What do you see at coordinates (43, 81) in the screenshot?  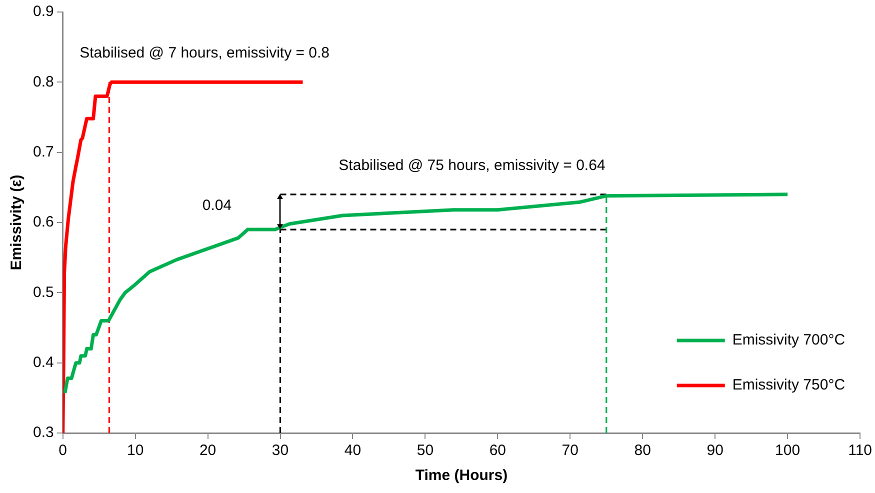 I see `y-tick-label: 0.8` at bounding box center [43, 81].